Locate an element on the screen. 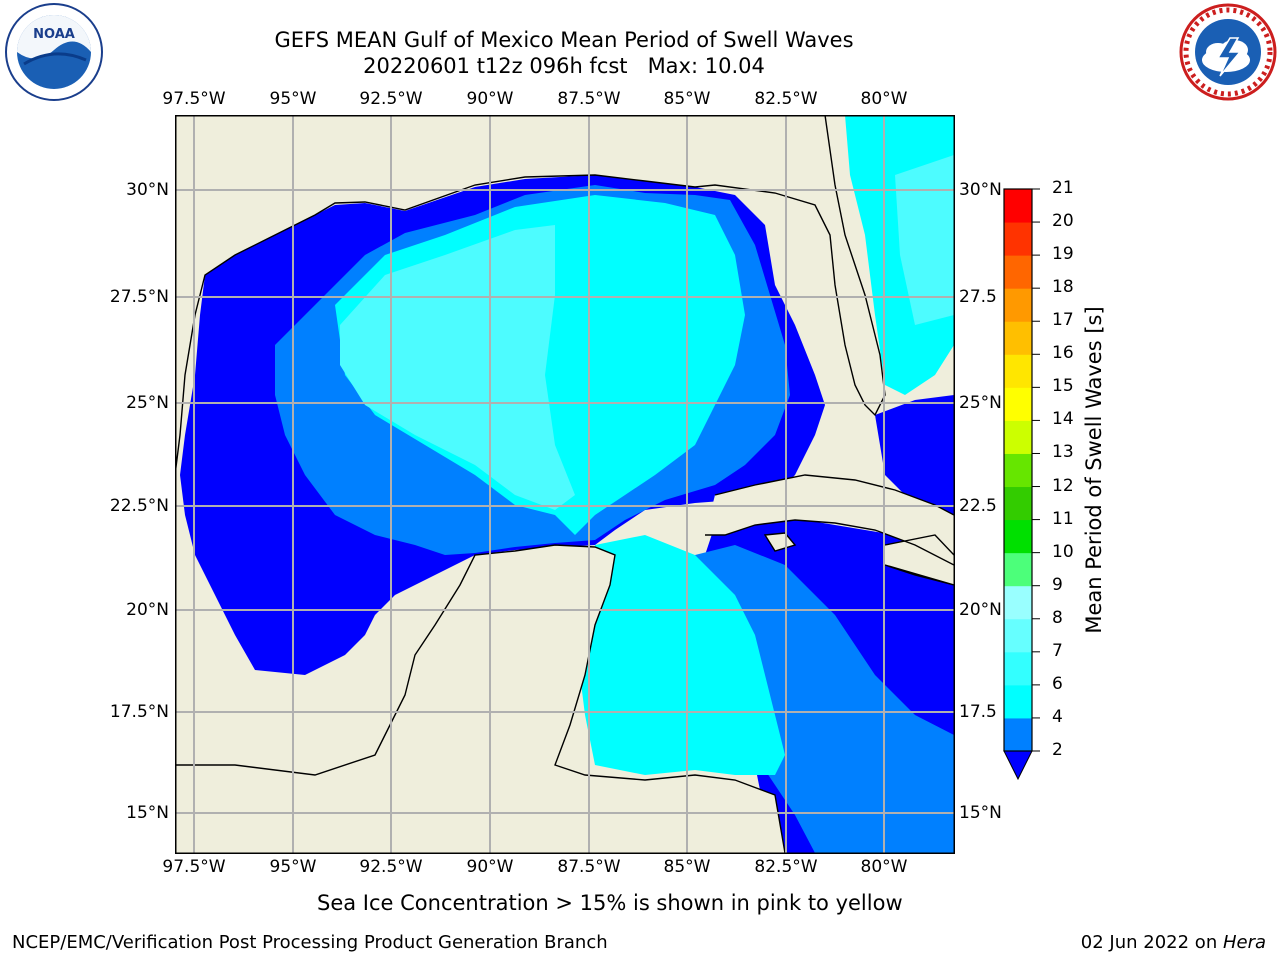 Image resolution: width=1280 pixels, height=960 pixels. cuba-land is located at coordinates (829, 520).